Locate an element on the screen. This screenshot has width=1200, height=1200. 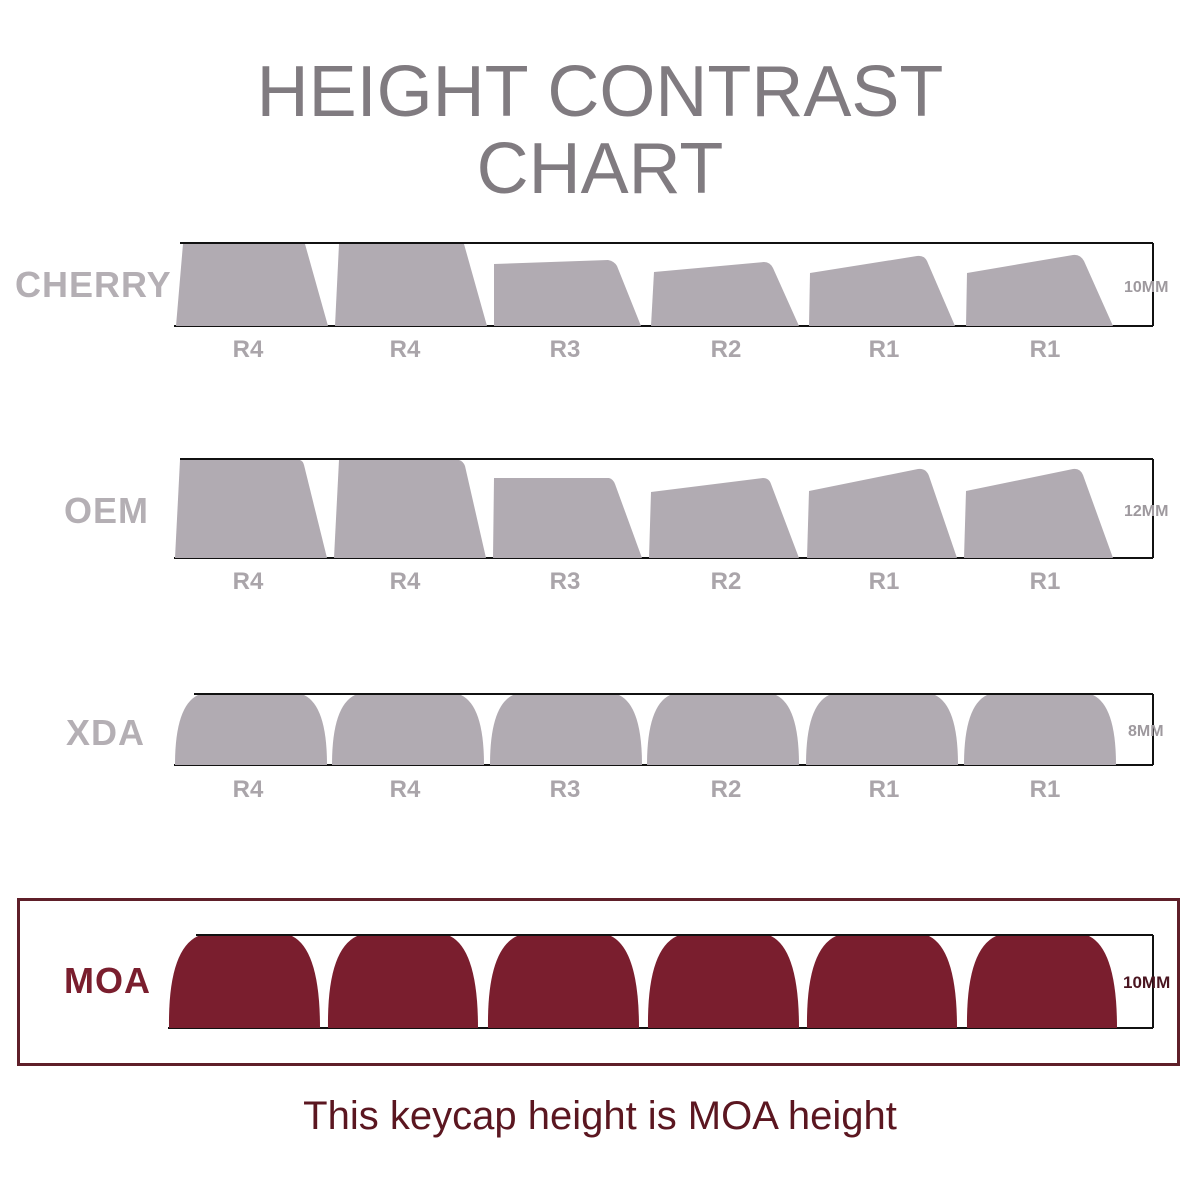
cherry-row-group: 10MM R4 R4 R3 R2 R1 R1 is located at coordinates (671, 302).